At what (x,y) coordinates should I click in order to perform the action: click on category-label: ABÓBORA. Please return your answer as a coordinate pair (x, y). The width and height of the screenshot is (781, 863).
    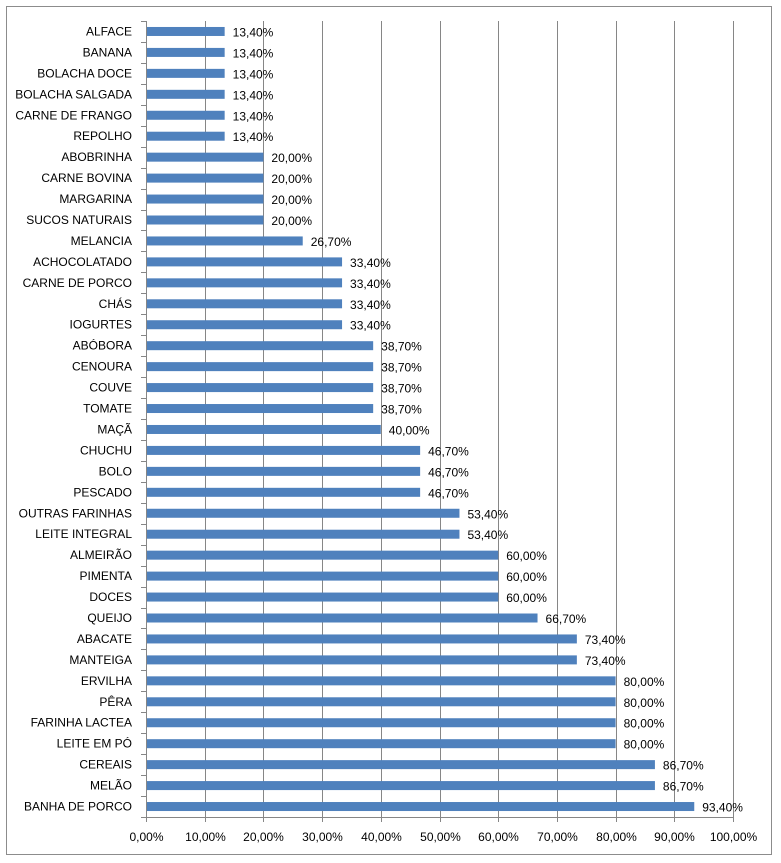
    Looking at the image, I should click on (102, 345).